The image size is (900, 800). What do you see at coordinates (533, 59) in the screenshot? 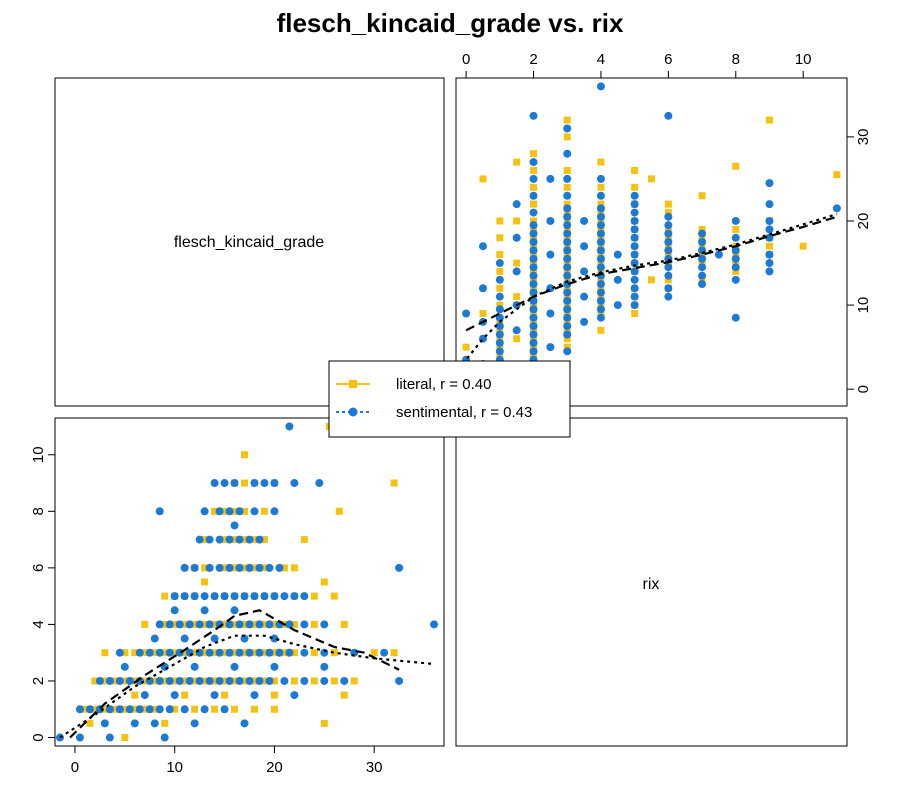
I see `top-tick-label: 2` at bounding box center [533, 59].